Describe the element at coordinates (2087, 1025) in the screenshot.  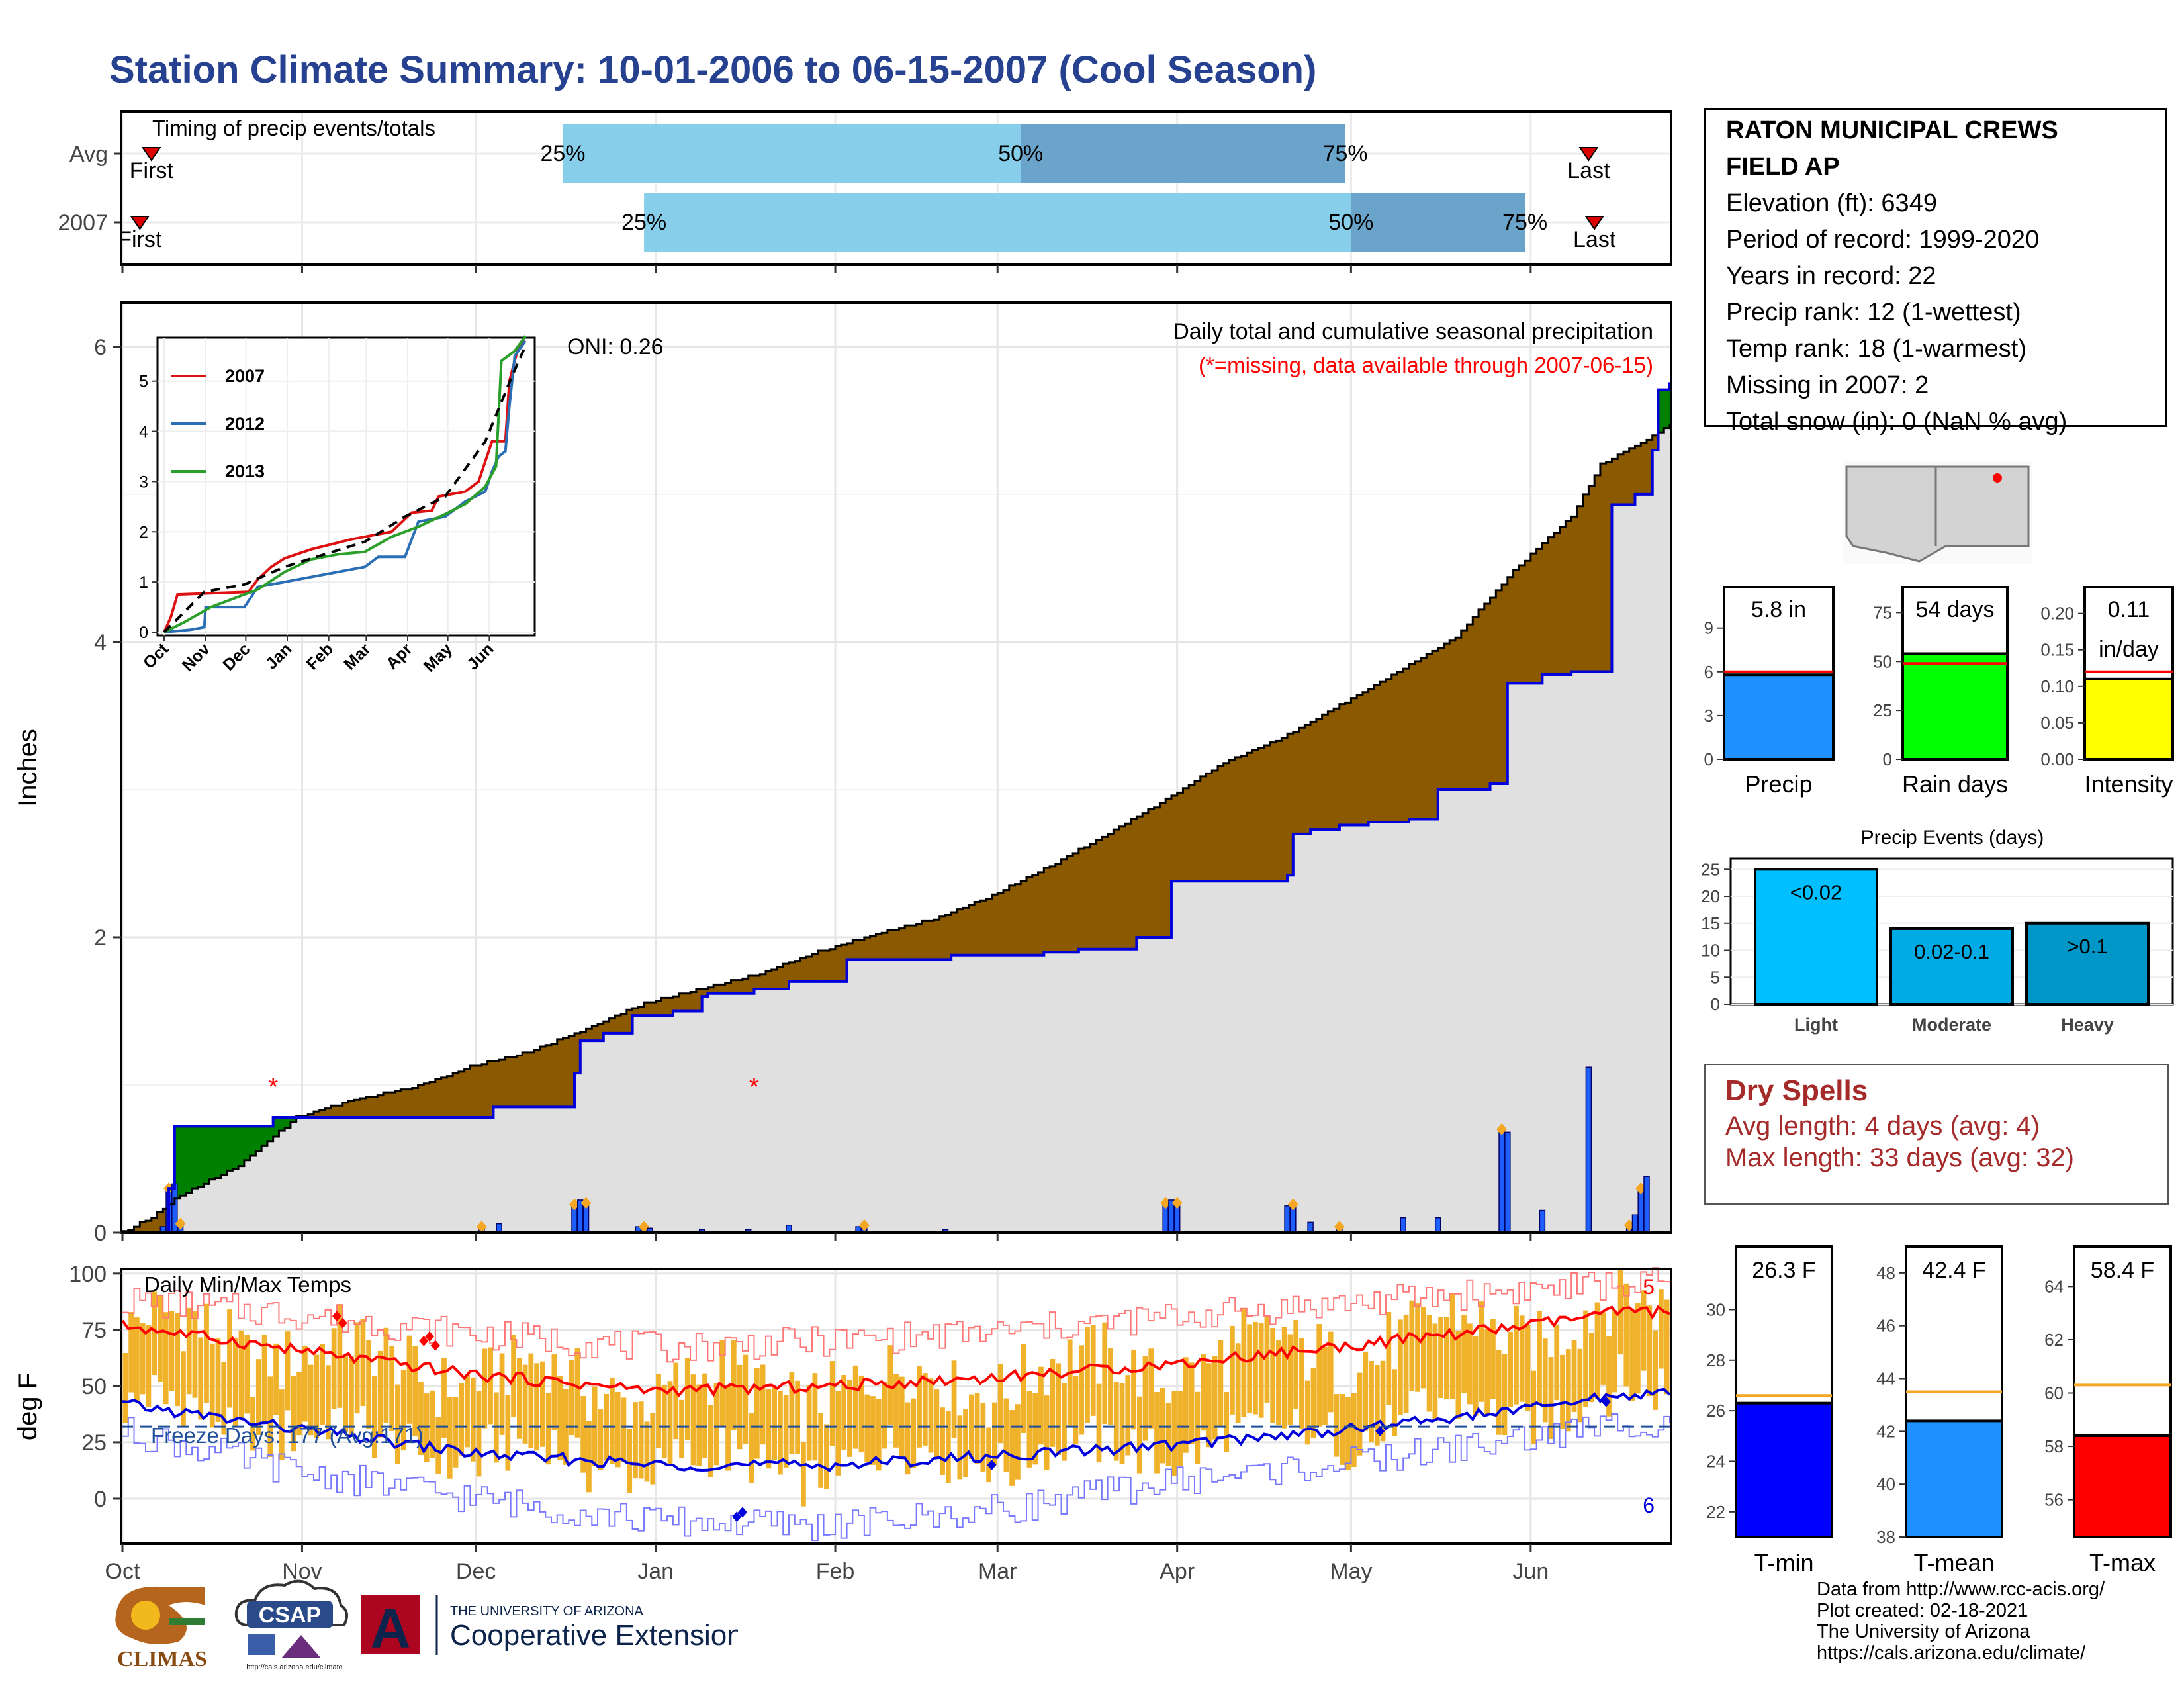
I see `precip-events-category: Heavy` at that location.